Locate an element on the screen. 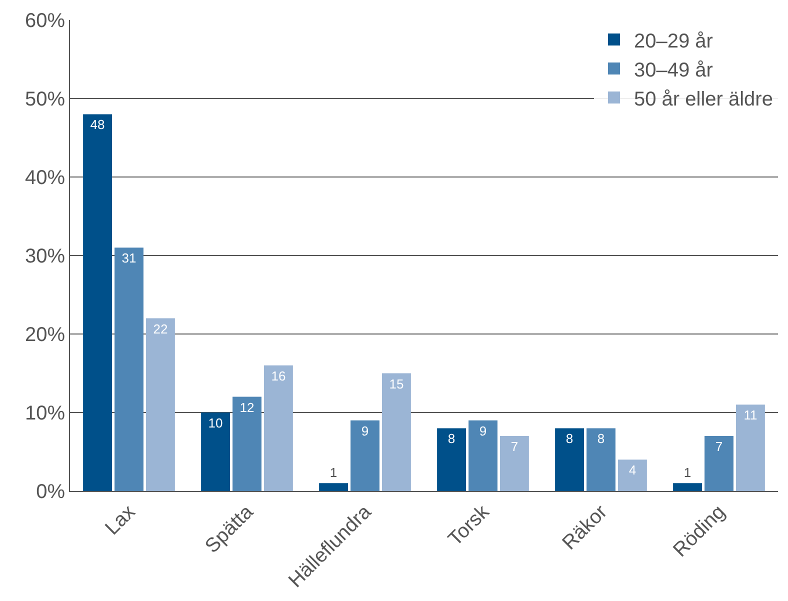 The width and height of the screenshot is (788, 601). data-label: 15 is located at coordinates (396, 384).